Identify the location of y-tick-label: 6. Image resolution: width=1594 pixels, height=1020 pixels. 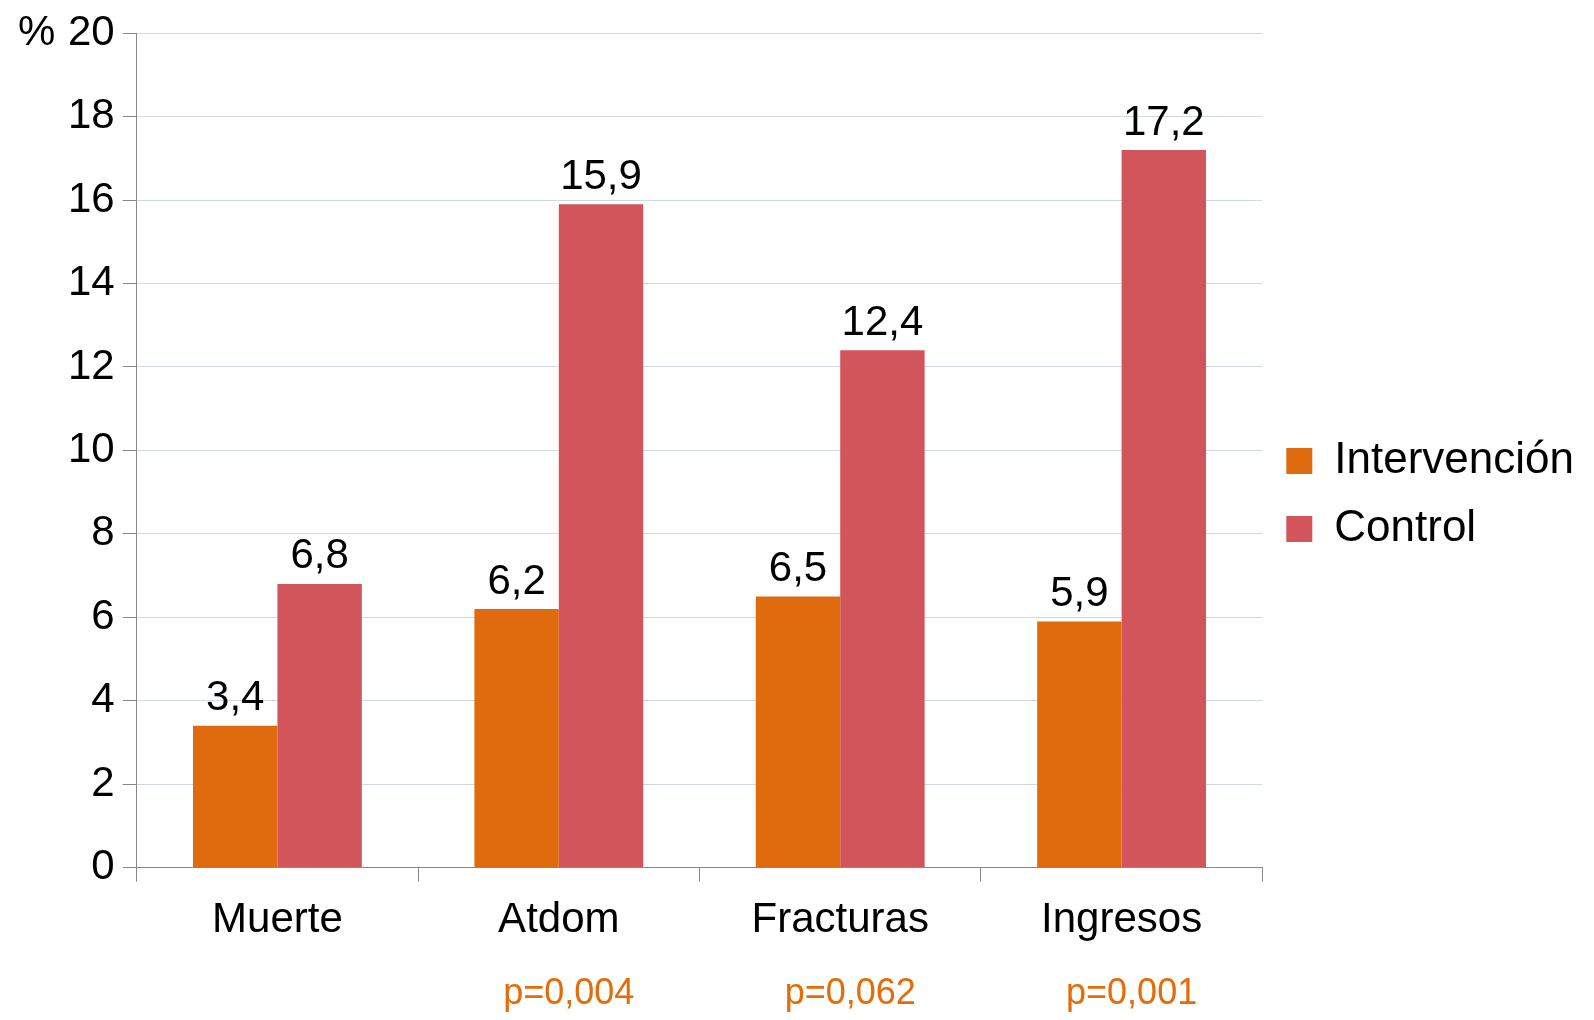
(103, 614).